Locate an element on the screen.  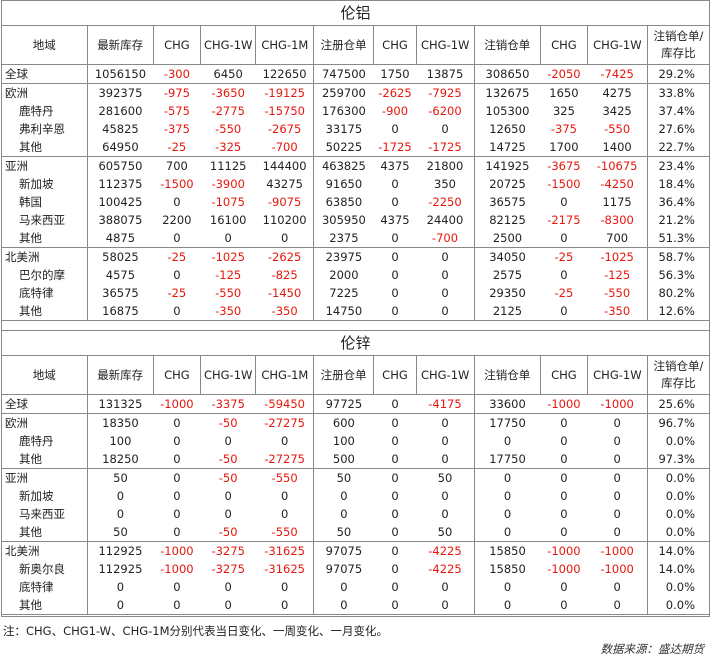
value-cell: -3675 is located at coordinates (564, 165).